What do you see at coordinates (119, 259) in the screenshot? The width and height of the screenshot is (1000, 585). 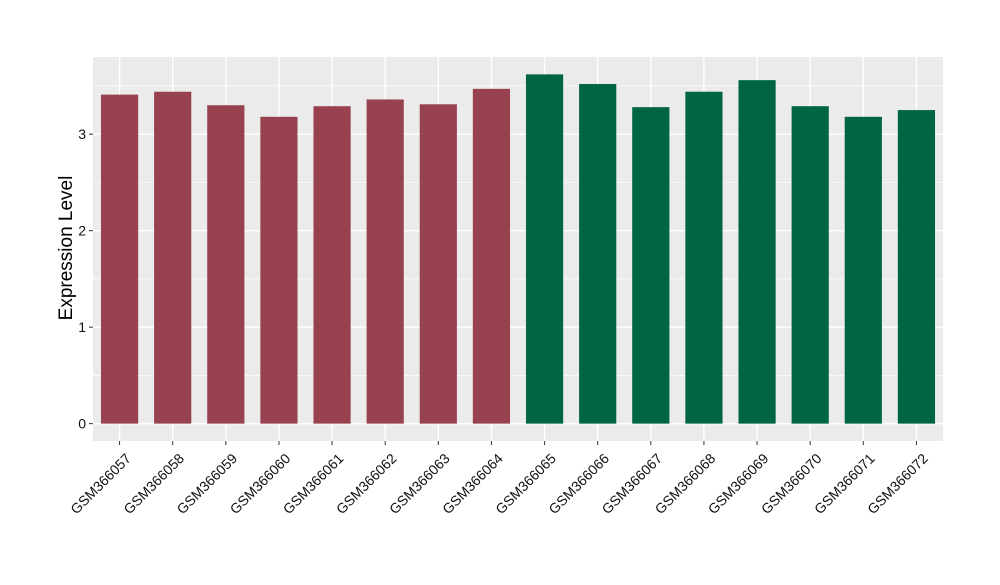 I see `bar-GSM366057` at bounding box center [119, 259].